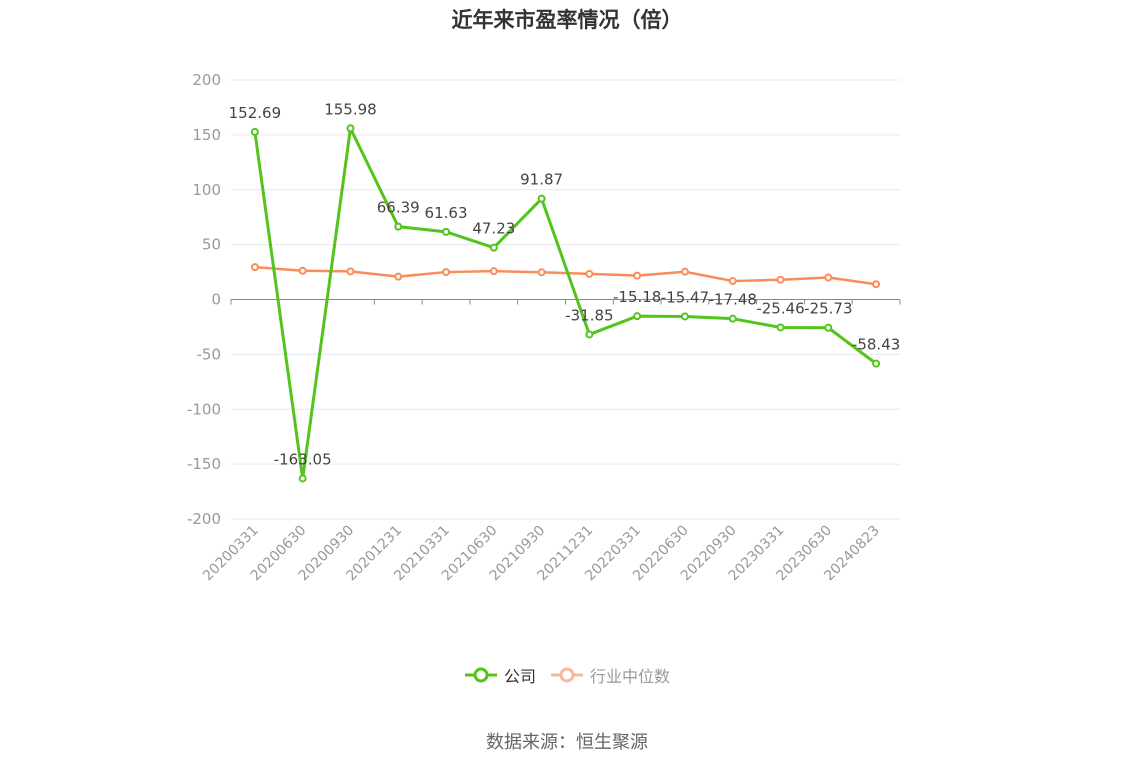 The image size is (1134, 766). I want to click on data-label: -31.85, so click(589, 315).